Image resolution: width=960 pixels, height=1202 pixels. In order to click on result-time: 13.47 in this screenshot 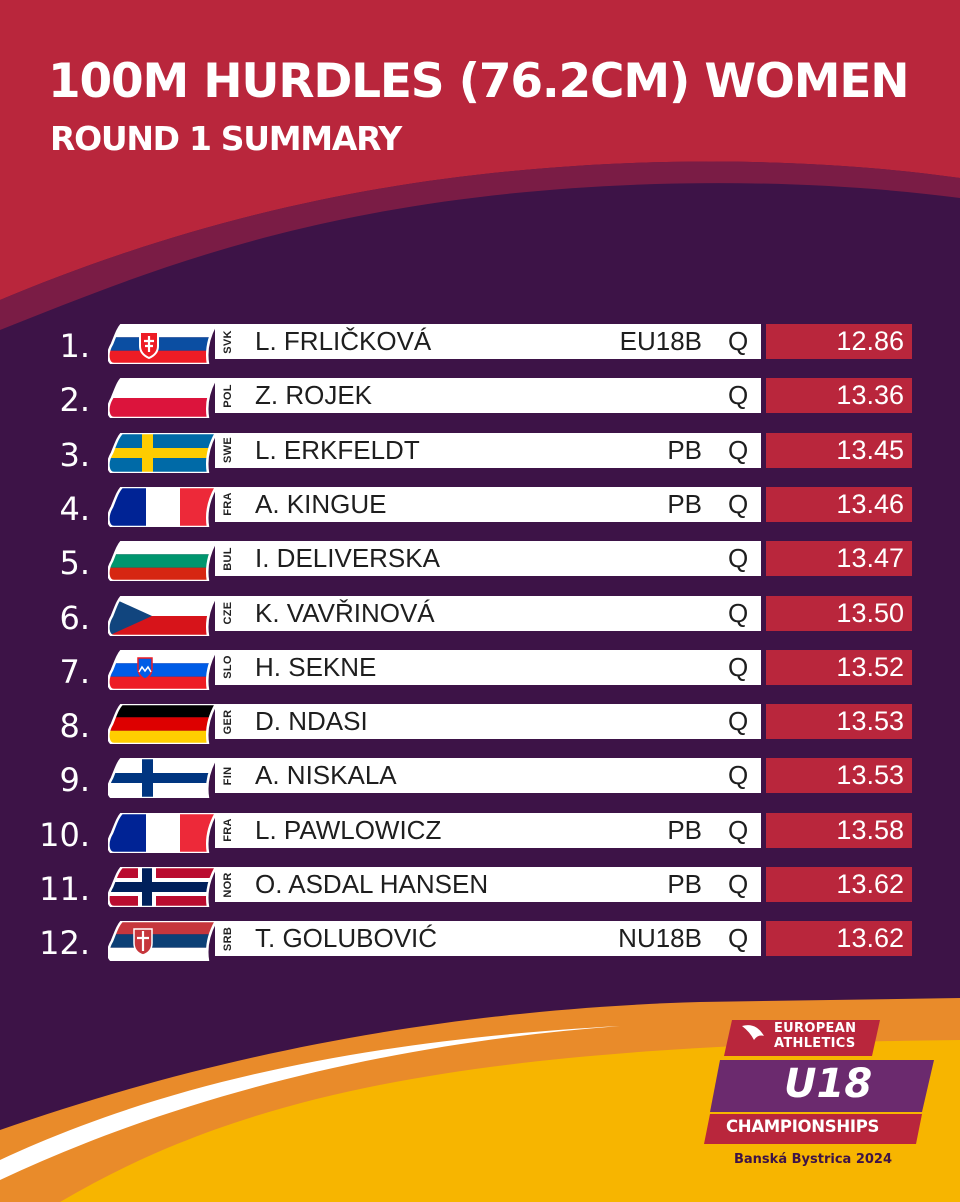, I will do `click(839, 559)`.